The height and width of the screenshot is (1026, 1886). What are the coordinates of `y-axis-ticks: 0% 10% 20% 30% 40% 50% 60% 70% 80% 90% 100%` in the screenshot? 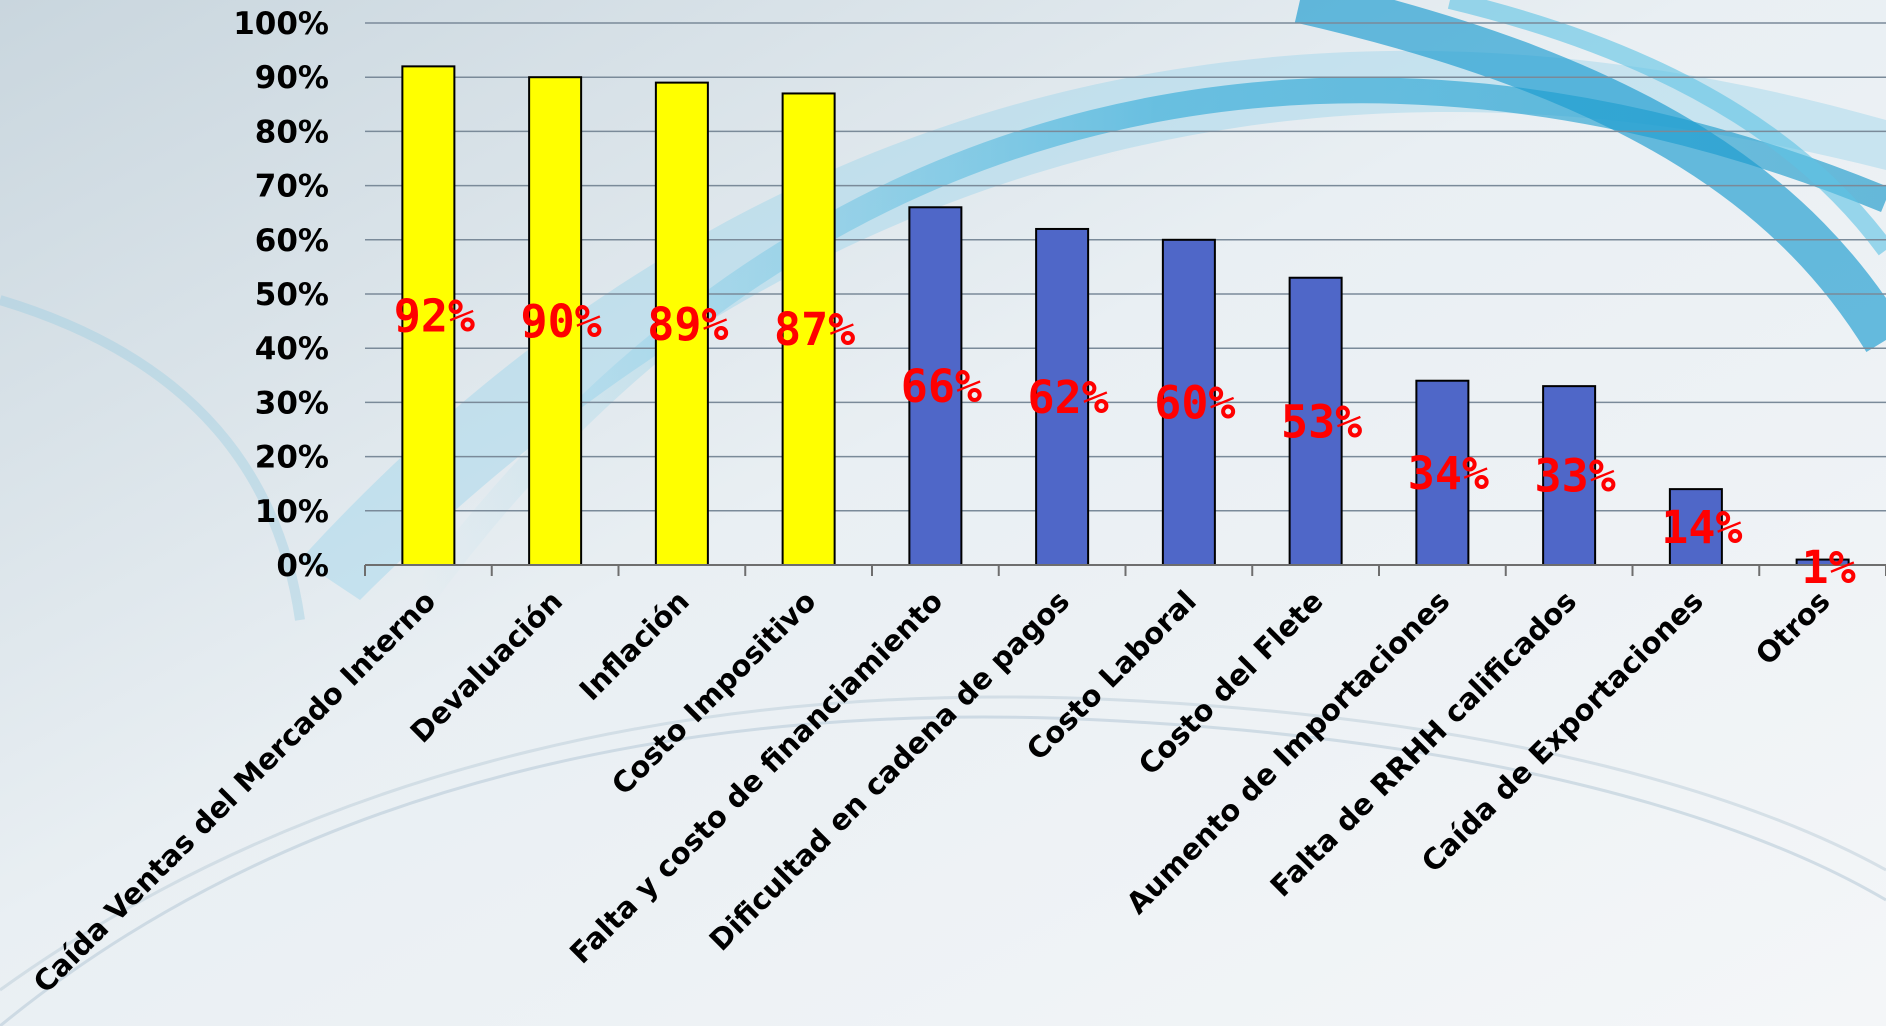 It's located at (281, 295).